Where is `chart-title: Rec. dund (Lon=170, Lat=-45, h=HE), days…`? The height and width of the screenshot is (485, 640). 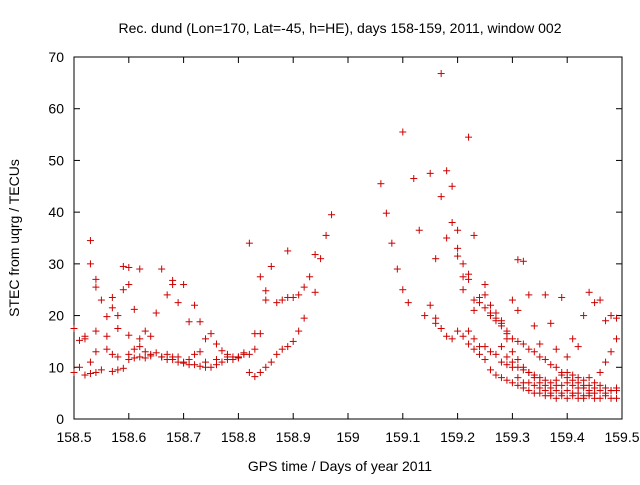
chart-title: Rec. dund (Lon=170, Lat=-45, h=HE), days… is located at coordinates (340, 28).